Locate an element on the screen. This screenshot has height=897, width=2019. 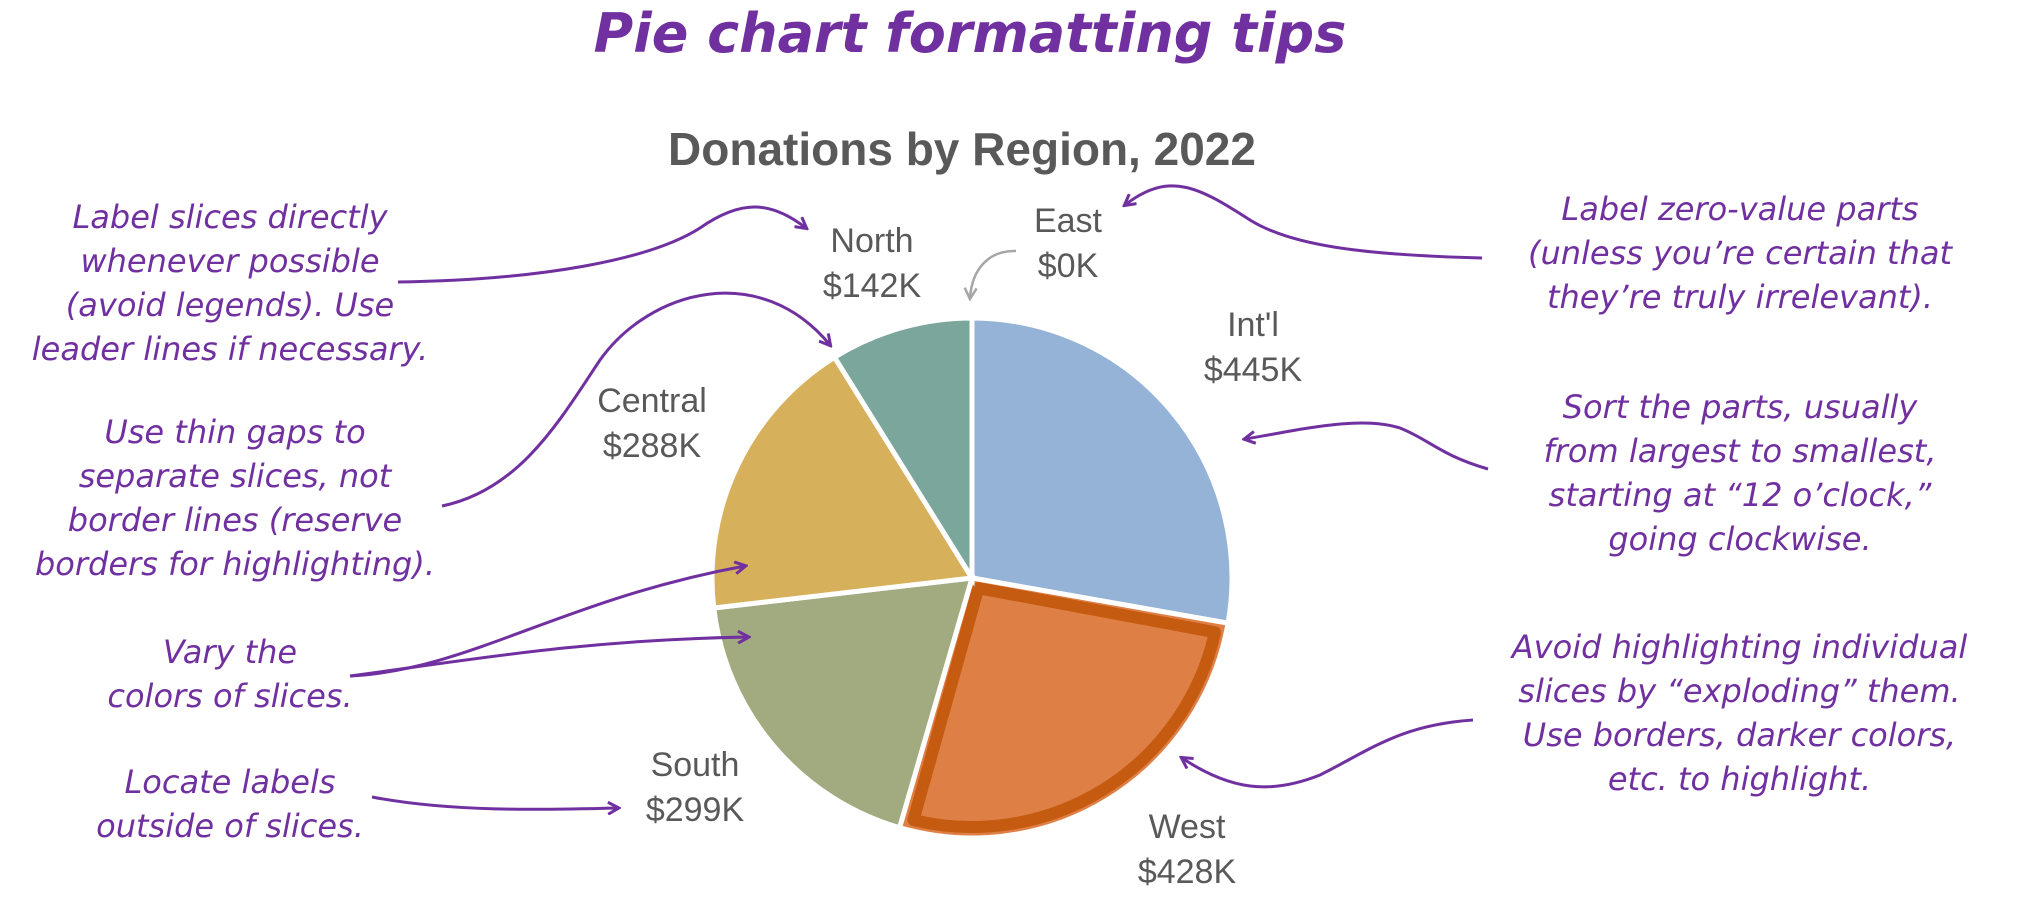
slice-intl is located at coordinates (1102, 471).